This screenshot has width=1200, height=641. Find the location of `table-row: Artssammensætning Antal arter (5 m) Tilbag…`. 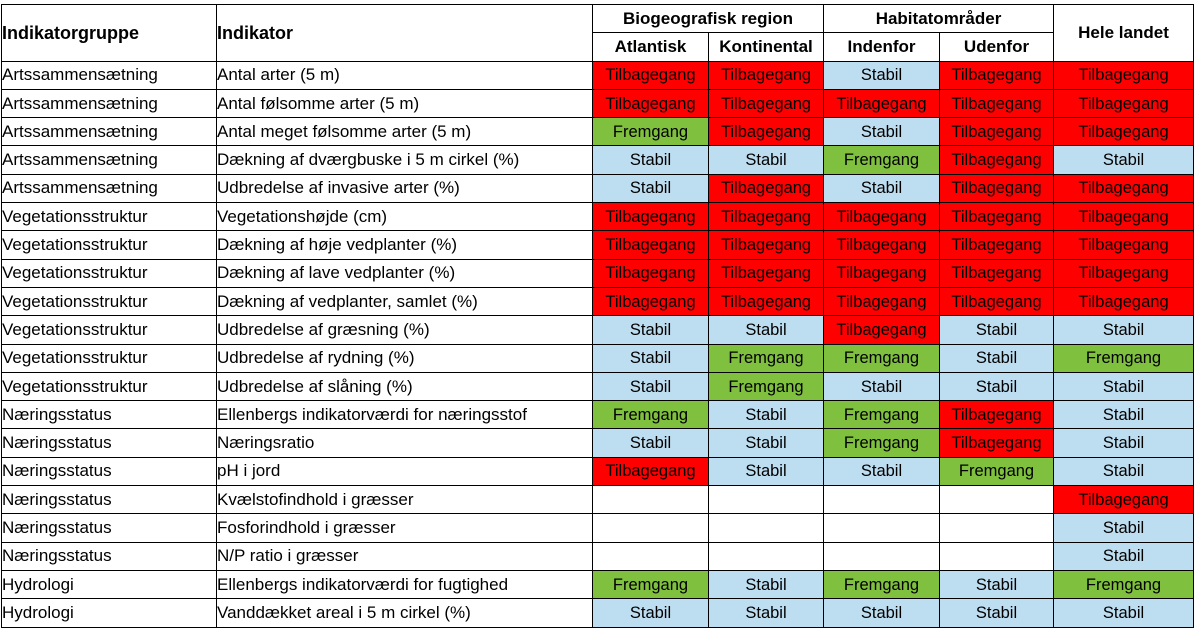

table-row: Artssammensætning Antal arter (5 m) Tilbag… is located at coordinates (598, 75).